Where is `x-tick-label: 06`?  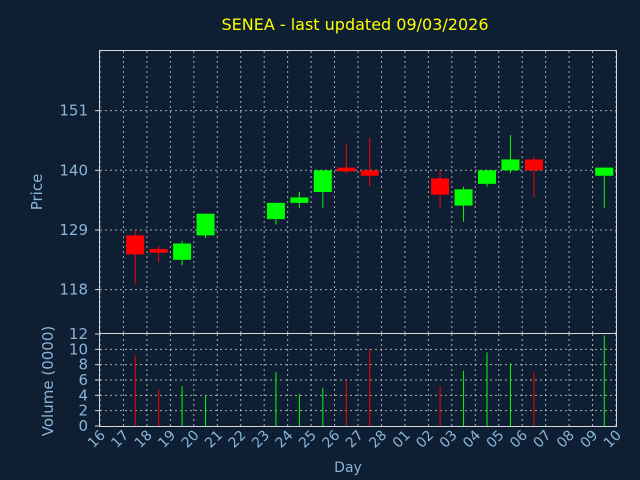 x-tick-label: 06 is located at coordinates (519, 439).